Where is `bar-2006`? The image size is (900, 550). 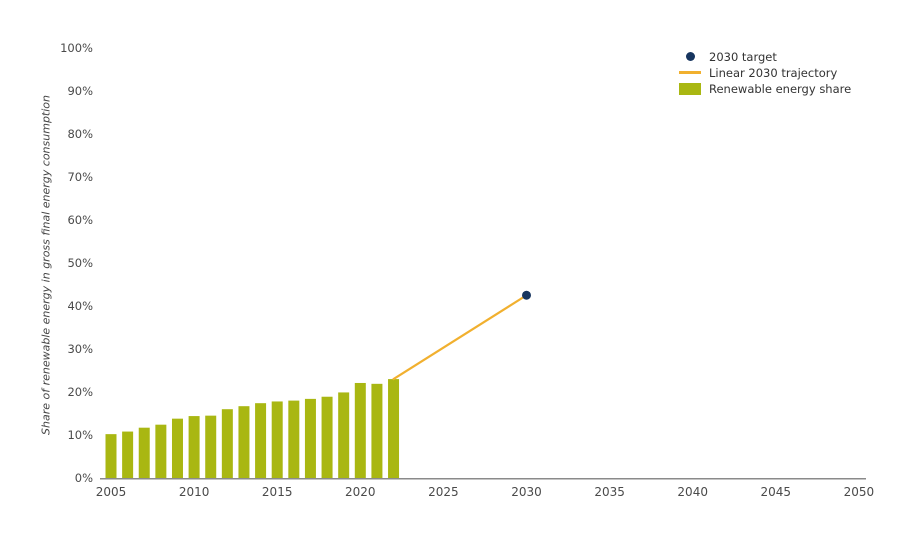 bar-2006 is located at coordinates (128, 454).